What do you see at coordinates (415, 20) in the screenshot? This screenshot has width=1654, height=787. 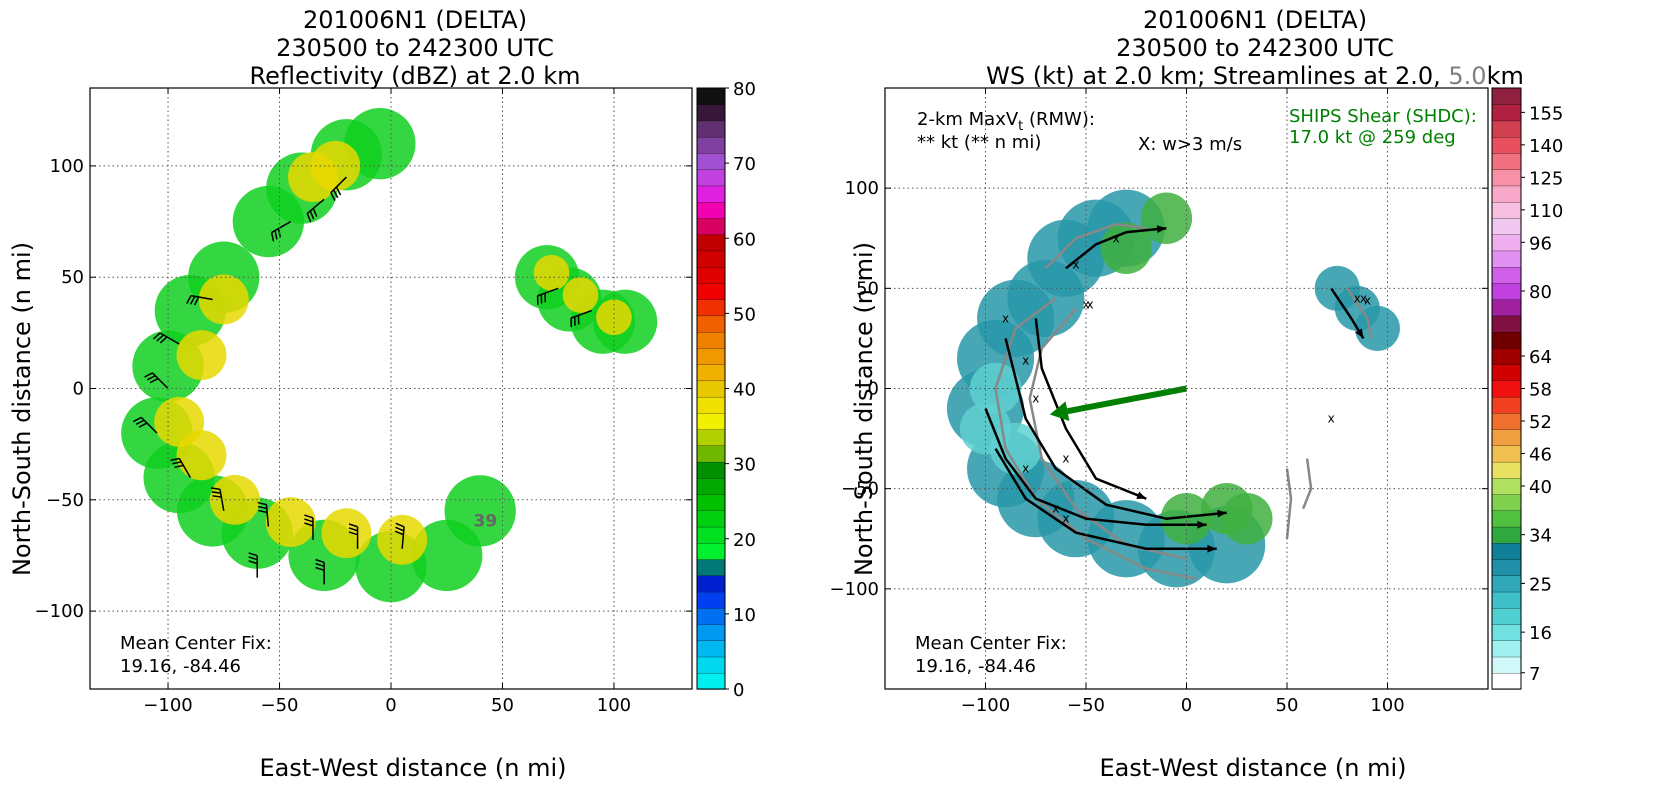 I see `left-title-line-1: 201006N1 (DELTA)` at bounding box center [415, 20].